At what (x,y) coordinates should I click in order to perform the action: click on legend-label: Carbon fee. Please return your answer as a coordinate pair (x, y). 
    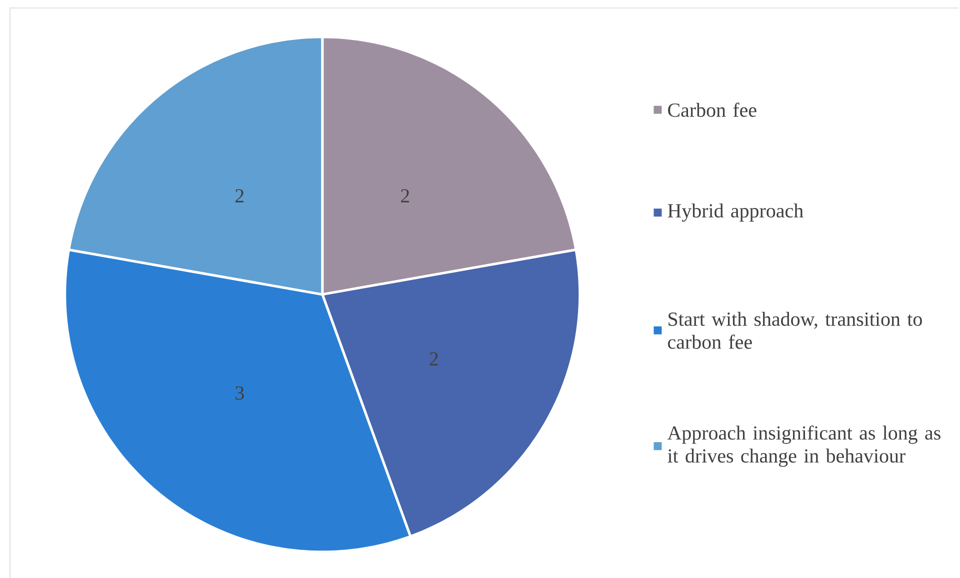
    Looking at the image, I should click on (712, 109).